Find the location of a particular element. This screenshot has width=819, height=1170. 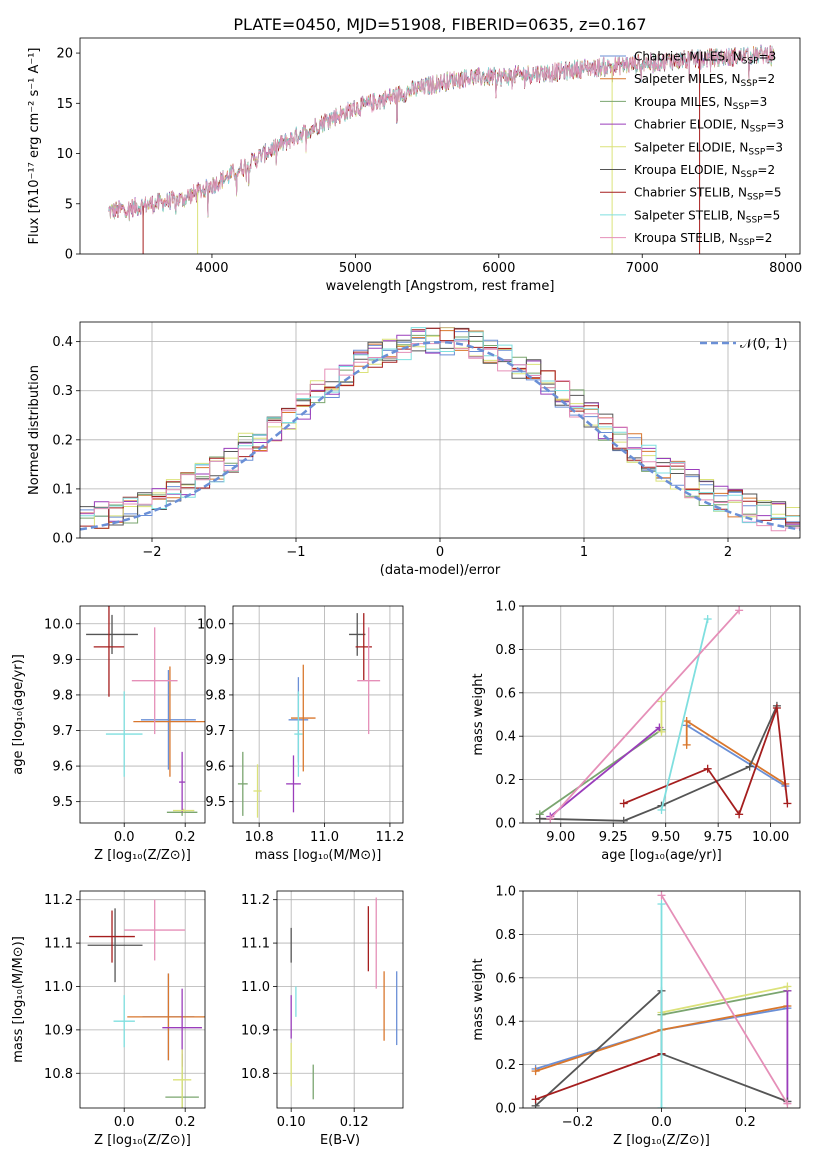

x-axis-label: E(B-V) is located at coordinates (340, 1140).